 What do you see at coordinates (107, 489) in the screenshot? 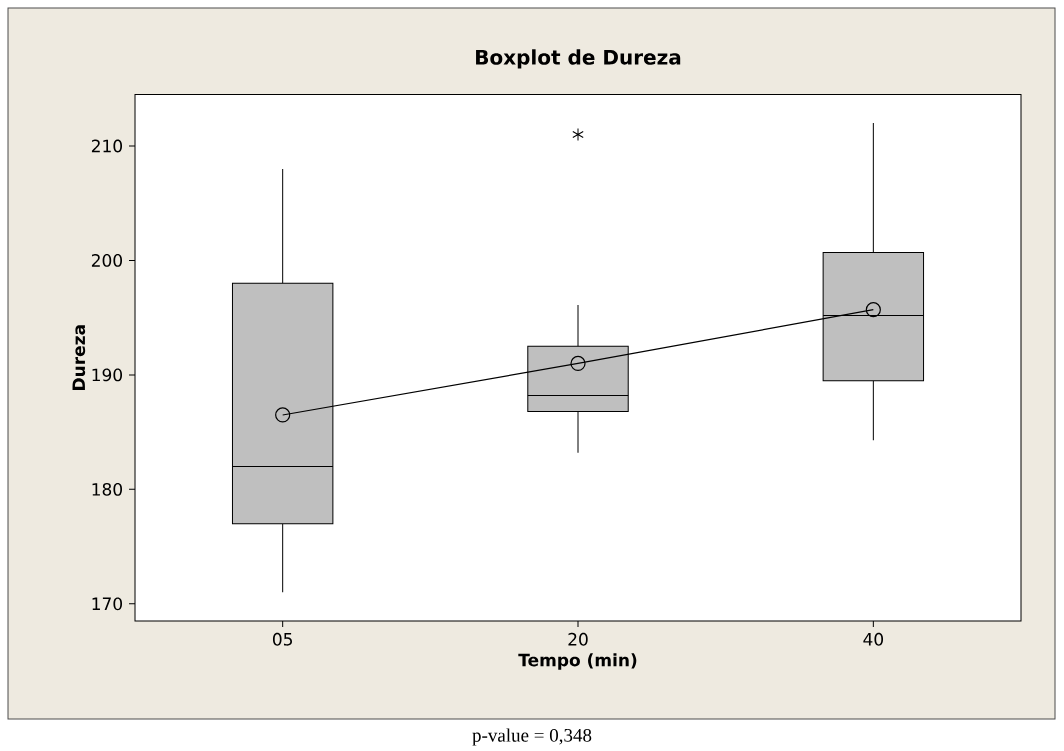
I see `y-tick-label: 180` at bounding box center [107, 489].